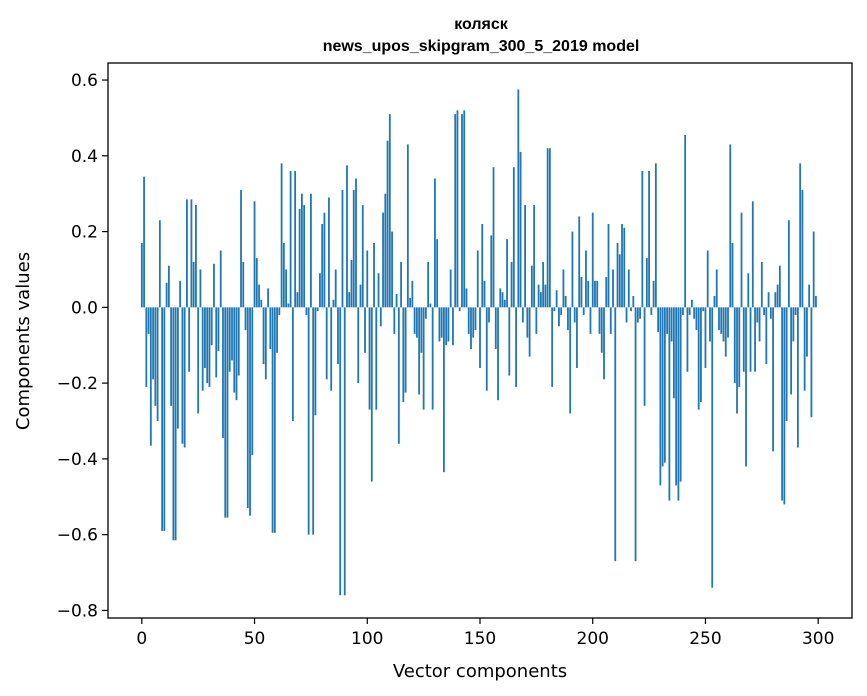  Describe the element at coordinates (481, 24) in the screenshot. I see `chart-title-line-1: коляск` at that location.